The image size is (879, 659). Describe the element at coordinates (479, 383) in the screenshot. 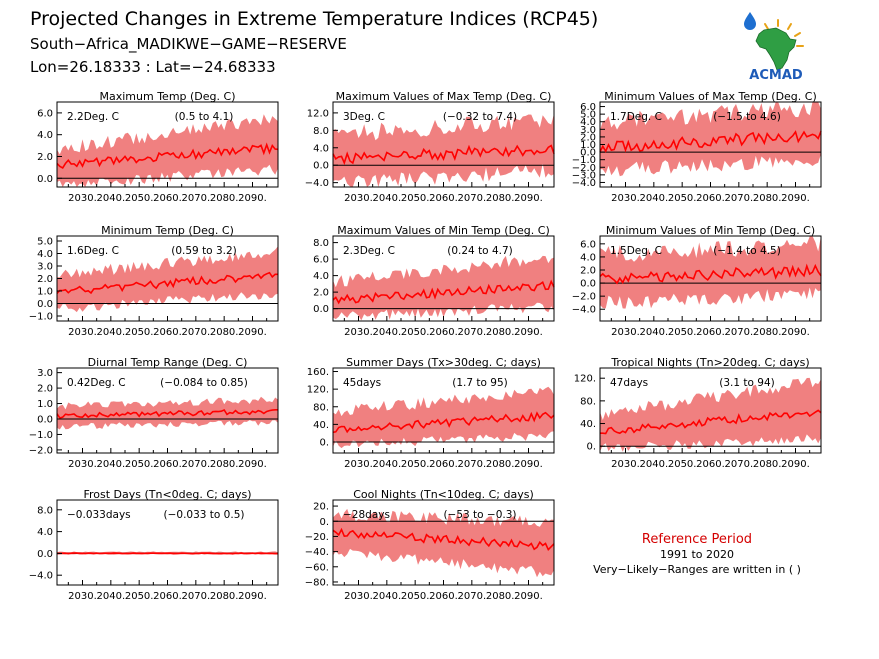

I see `likely-range-label: (1.7 to 95)` at that location.